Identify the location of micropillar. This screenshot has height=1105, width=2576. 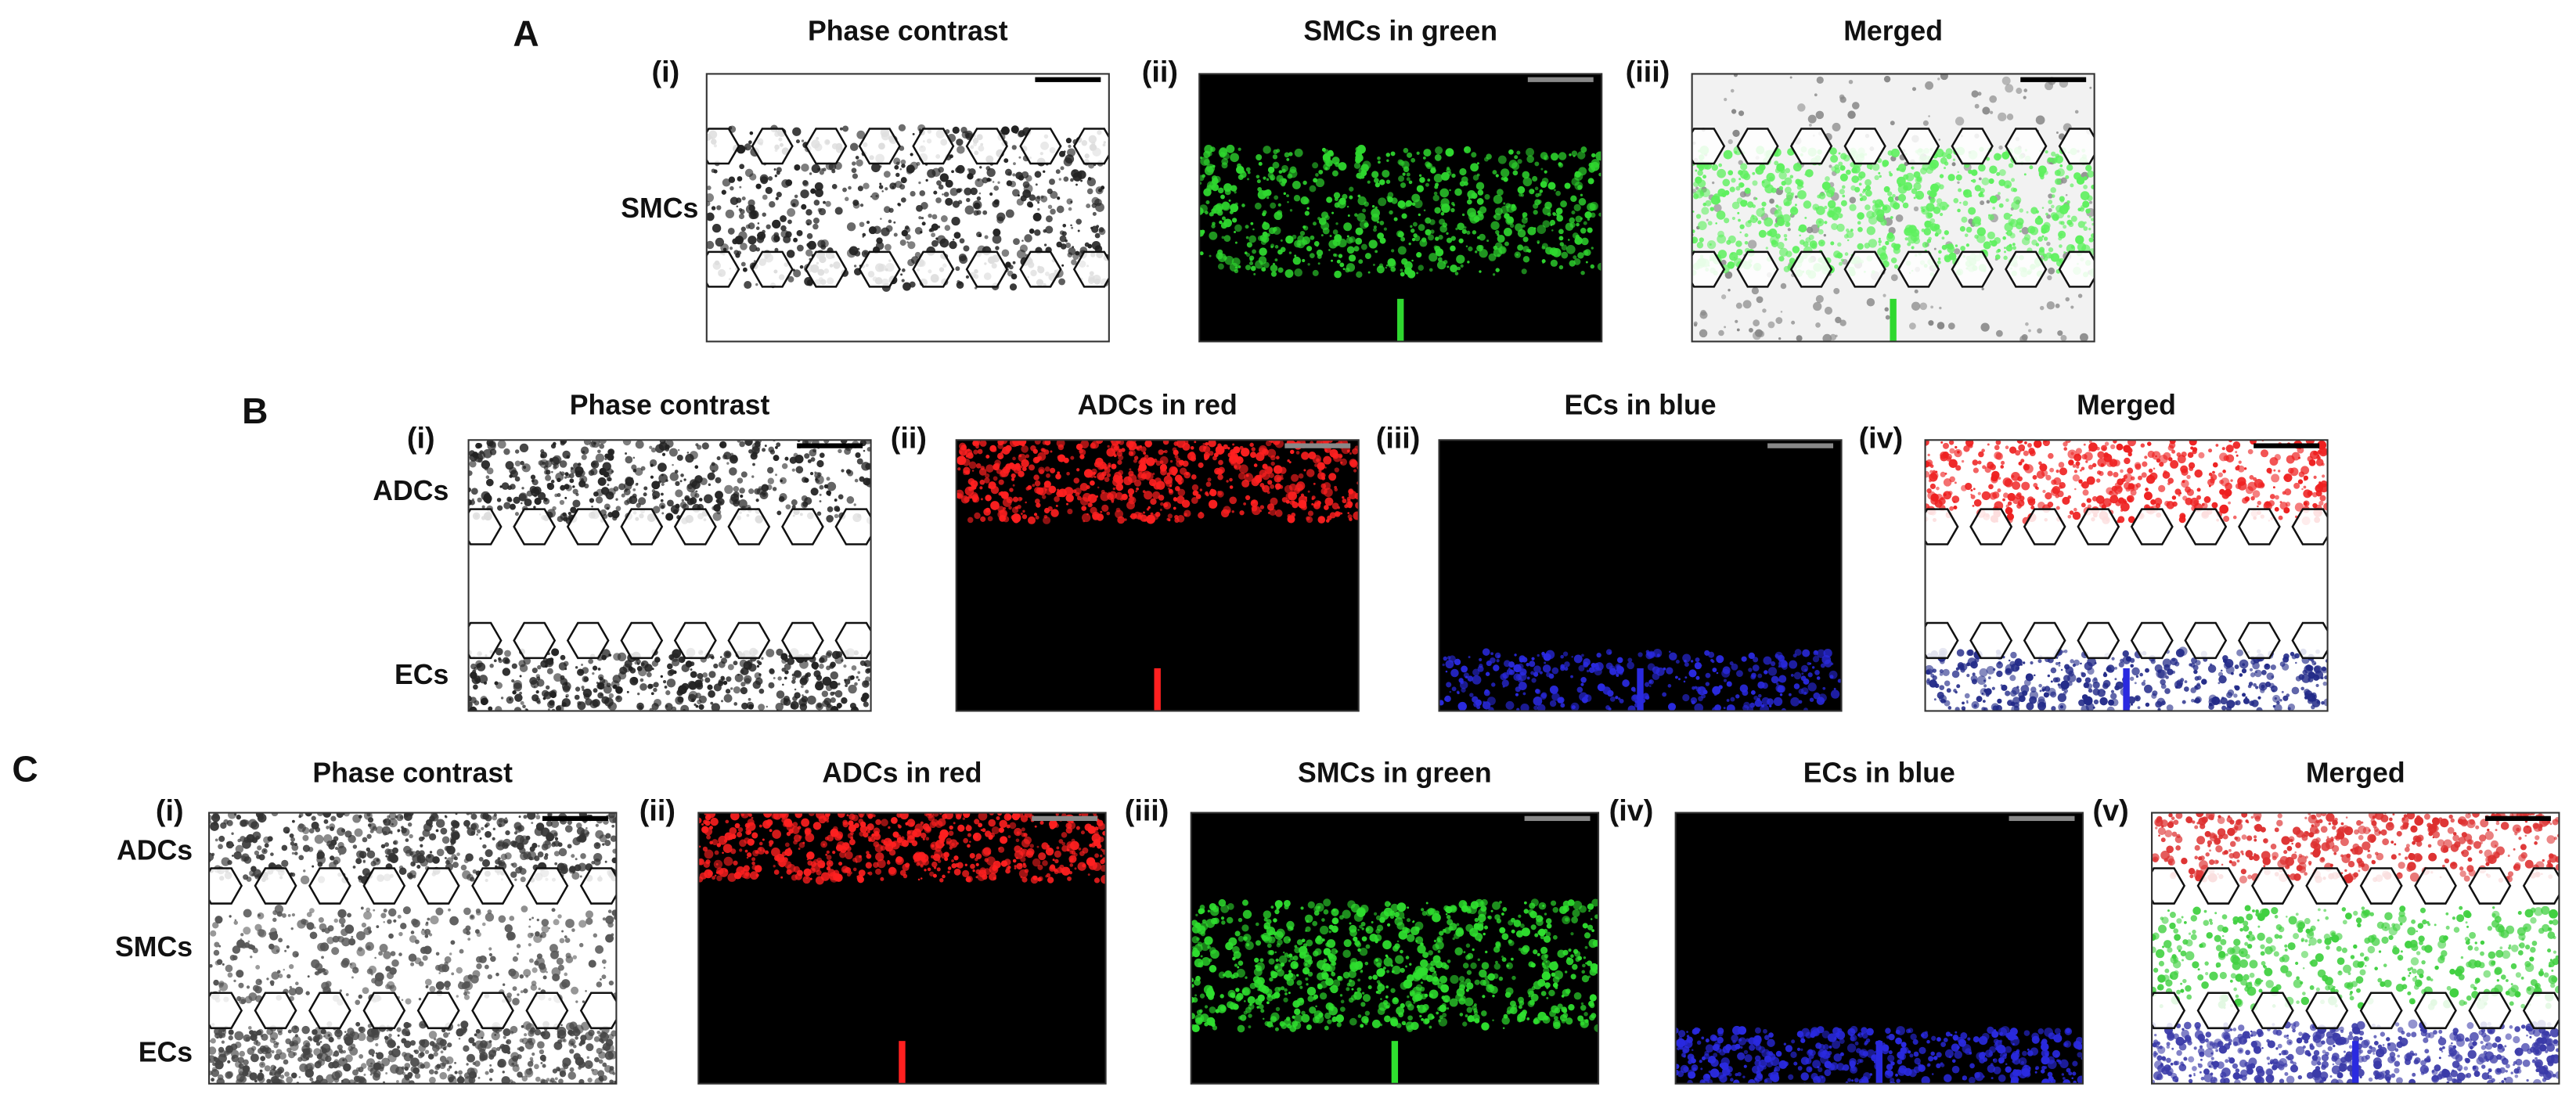
(2076, 146).